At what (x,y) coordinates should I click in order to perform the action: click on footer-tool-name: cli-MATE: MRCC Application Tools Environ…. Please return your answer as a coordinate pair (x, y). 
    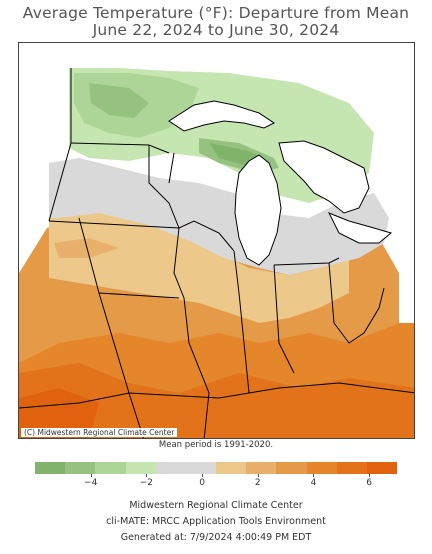
    Looking at the image, I should click on (216, 521).